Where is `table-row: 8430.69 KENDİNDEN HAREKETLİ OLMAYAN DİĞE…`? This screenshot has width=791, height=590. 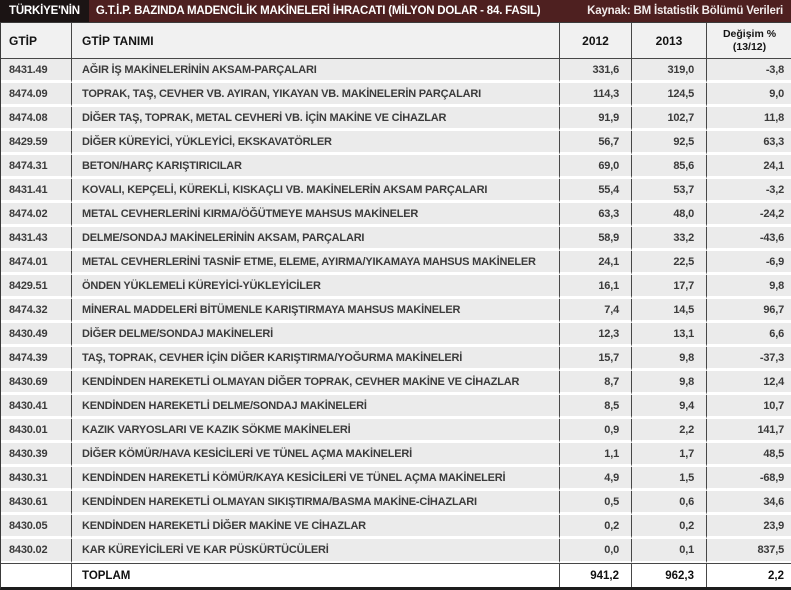 table-row: 8430.69 KENDİNDEN HAREKETLİ OLMAYAN DİĞE… is located at coordinates (396, 383).